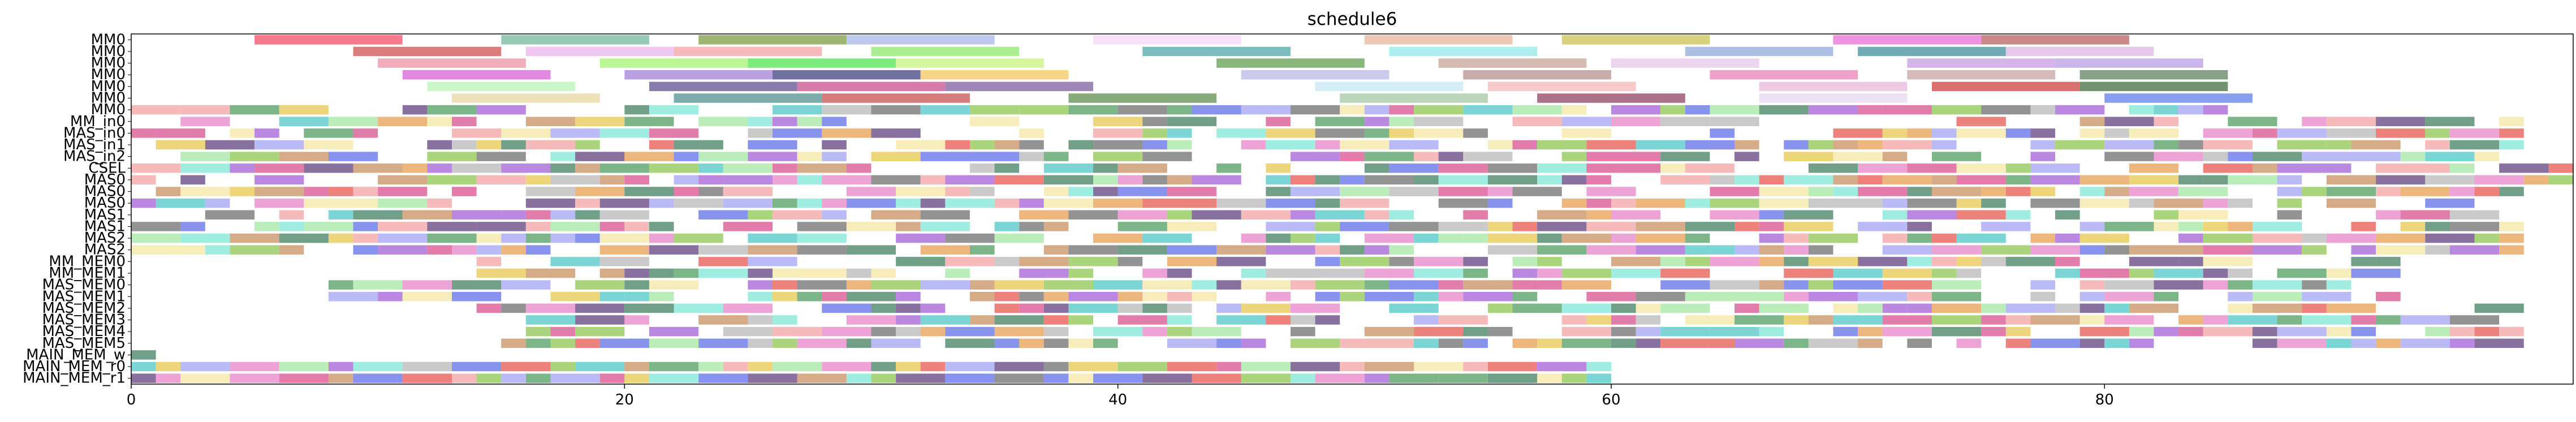 This screenshot has width=2576, height=422. What do you see at coordinates (75, 379) in the screenshot?
I see `row-label: MAIN_MEM_r1` at bounding box center [75, 379].